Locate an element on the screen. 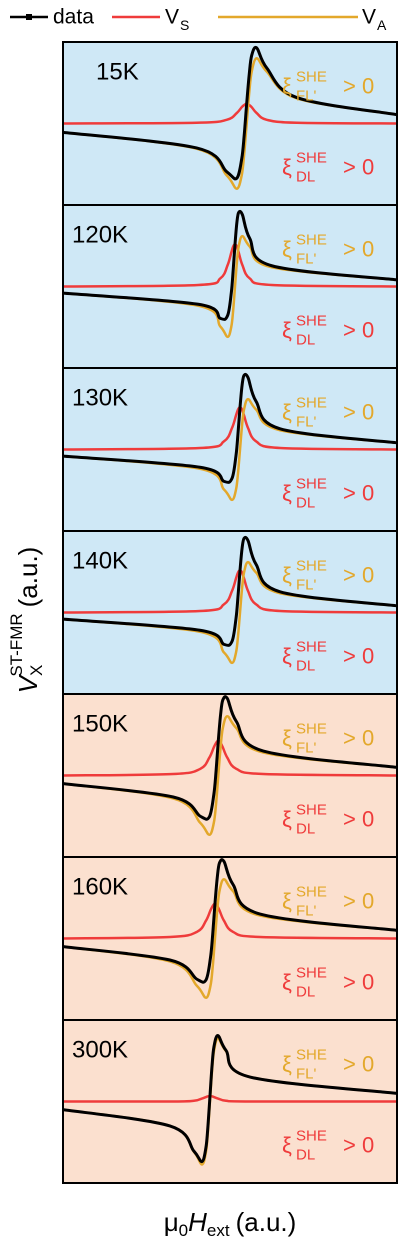  panel-title: 130K is located at coordinates (100, 398).